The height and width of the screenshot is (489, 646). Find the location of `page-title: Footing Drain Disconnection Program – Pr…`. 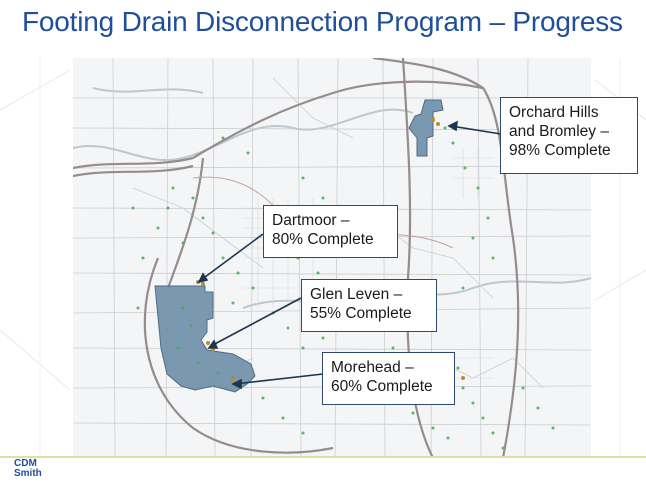

page-title: Footing Drain Disconnection Program – Pr… is located at coordinates (322, 21).